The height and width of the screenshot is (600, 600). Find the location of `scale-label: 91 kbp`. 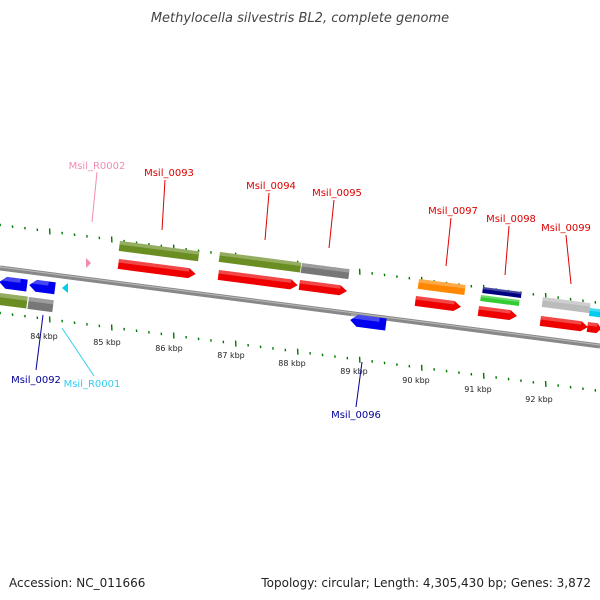

scale-label: 91 kbp is located at coordinates (478, 389).